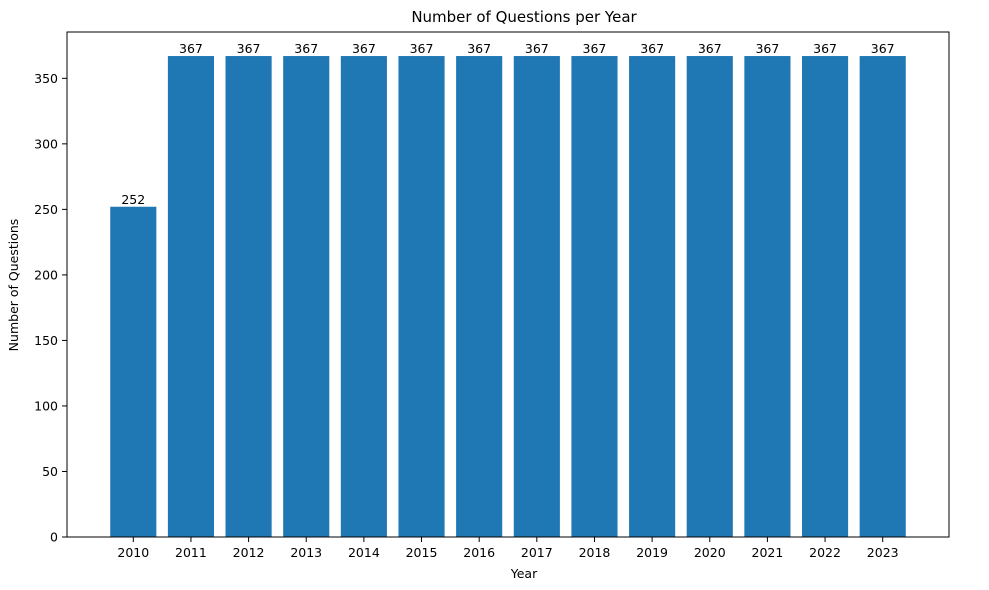 The width and height of the screenshot is (989, 590). What do you see at coordinates (133, 371) in the screenshot?
I see `bar-2010` at bounding box center [133, 371].